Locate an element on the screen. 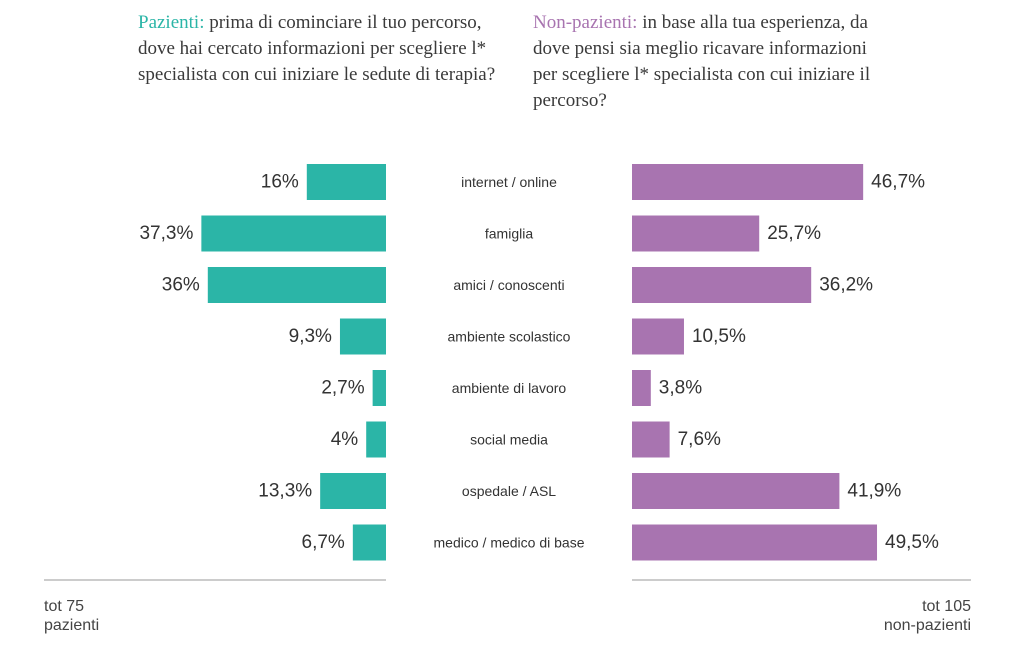 The image size is (1014, 653). category-label: ospedale / ASL is located at coordinates (509, 491).